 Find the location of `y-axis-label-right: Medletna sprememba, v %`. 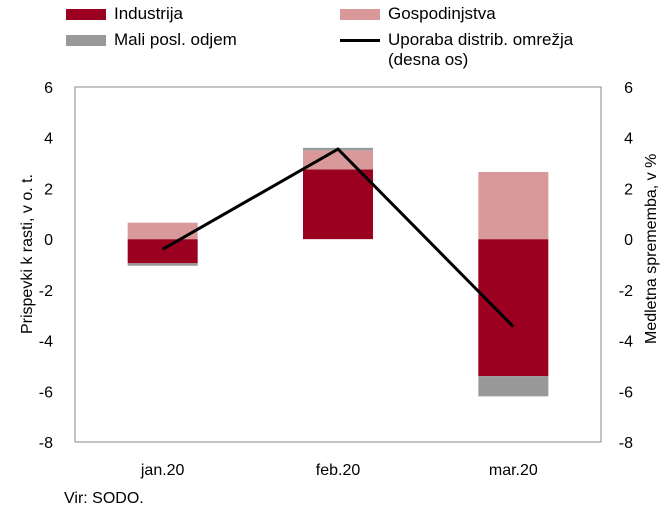

y-axis-label-right: Medletna sprememba, v % is located at coordinates (651, 248).